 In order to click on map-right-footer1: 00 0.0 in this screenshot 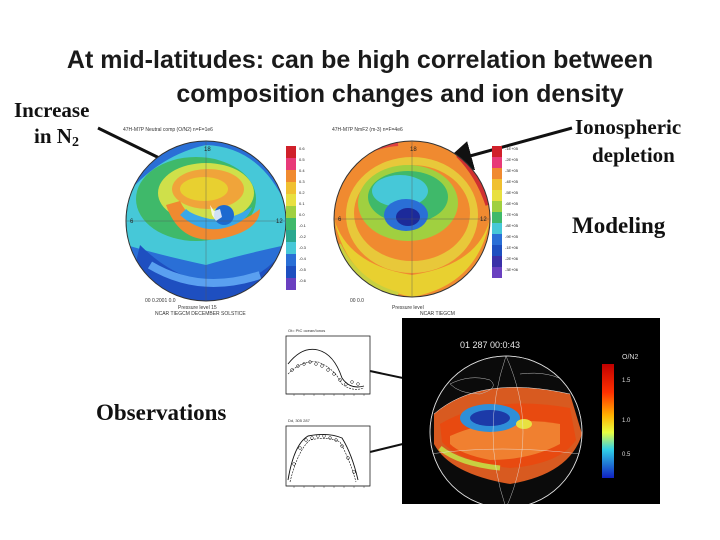, I will do `click(357, 301)`.